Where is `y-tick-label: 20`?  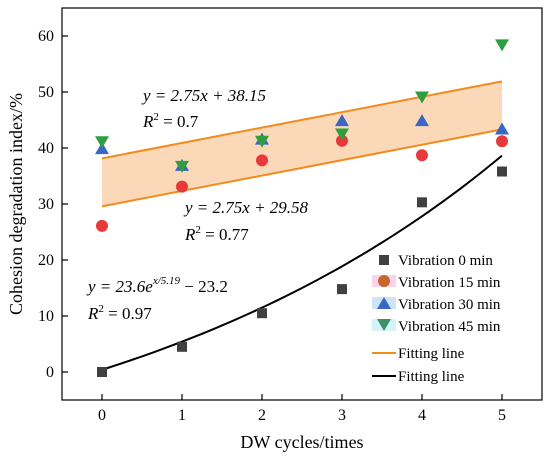
y-tick-label: 20 is located at coordinates (46, 260).